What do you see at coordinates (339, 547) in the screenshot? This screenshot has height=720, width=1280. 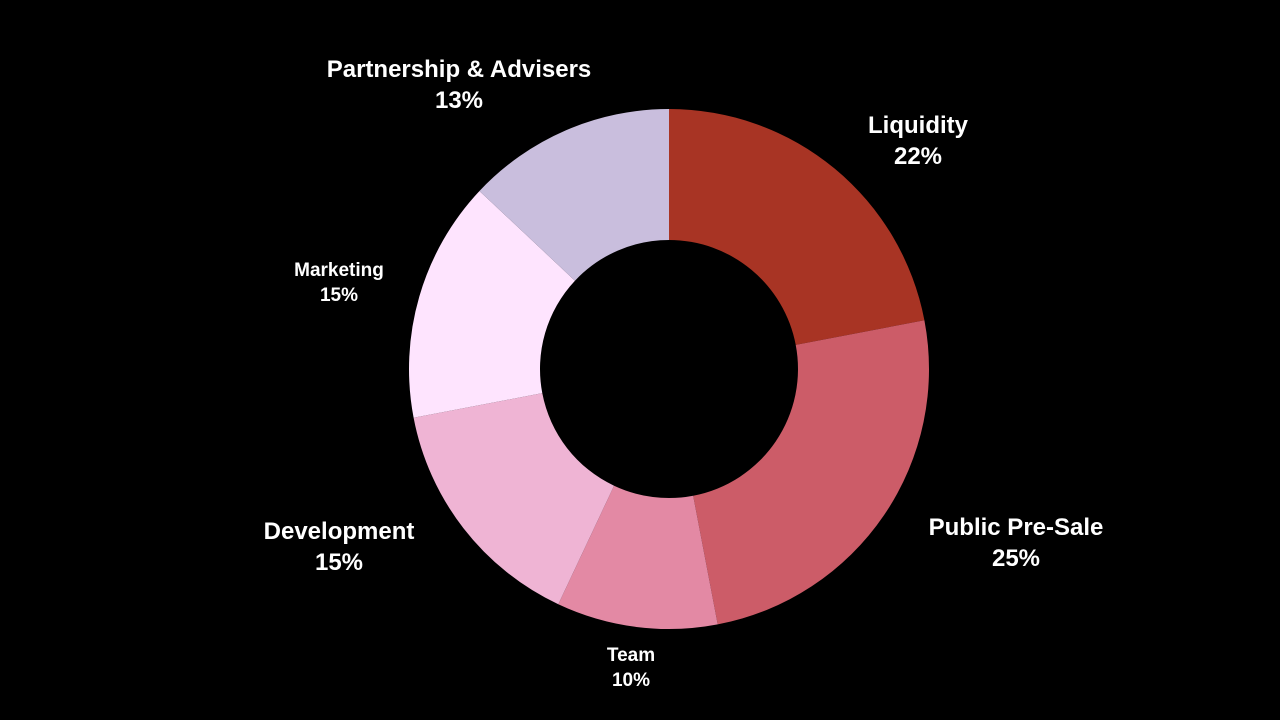 I see `slice-label-development: Development 15%` at bounding box center [339, 547].